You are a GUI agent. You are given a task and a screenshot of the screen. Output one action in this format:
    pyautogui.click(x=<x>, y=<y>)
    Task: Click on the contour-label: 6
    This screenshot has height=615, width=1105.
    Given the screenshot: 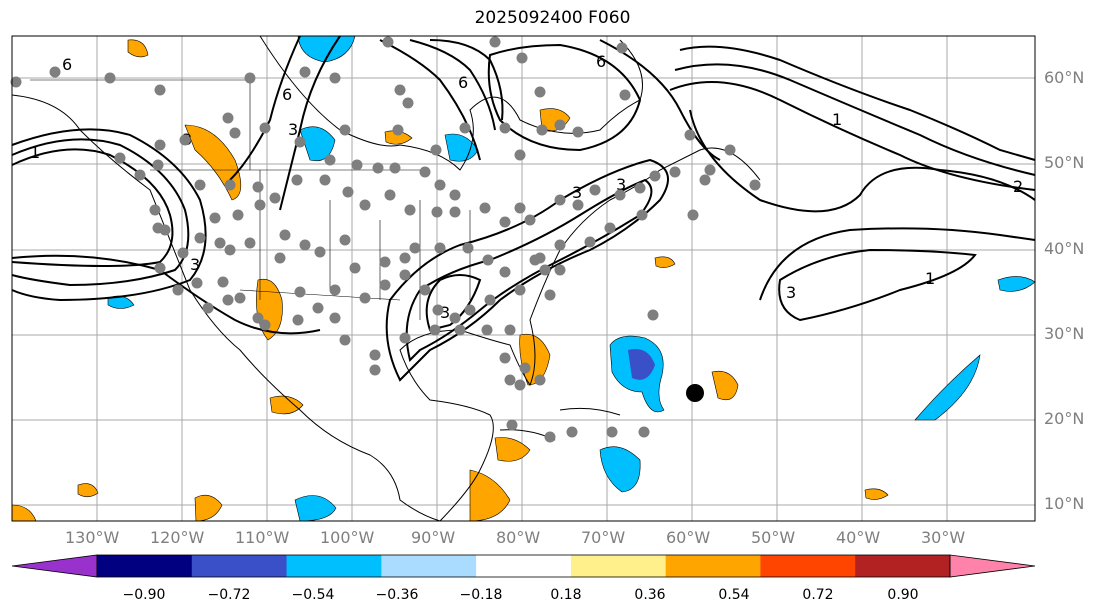 What is the action you would take?
    pyautogui.click(x=601, y=61)
    